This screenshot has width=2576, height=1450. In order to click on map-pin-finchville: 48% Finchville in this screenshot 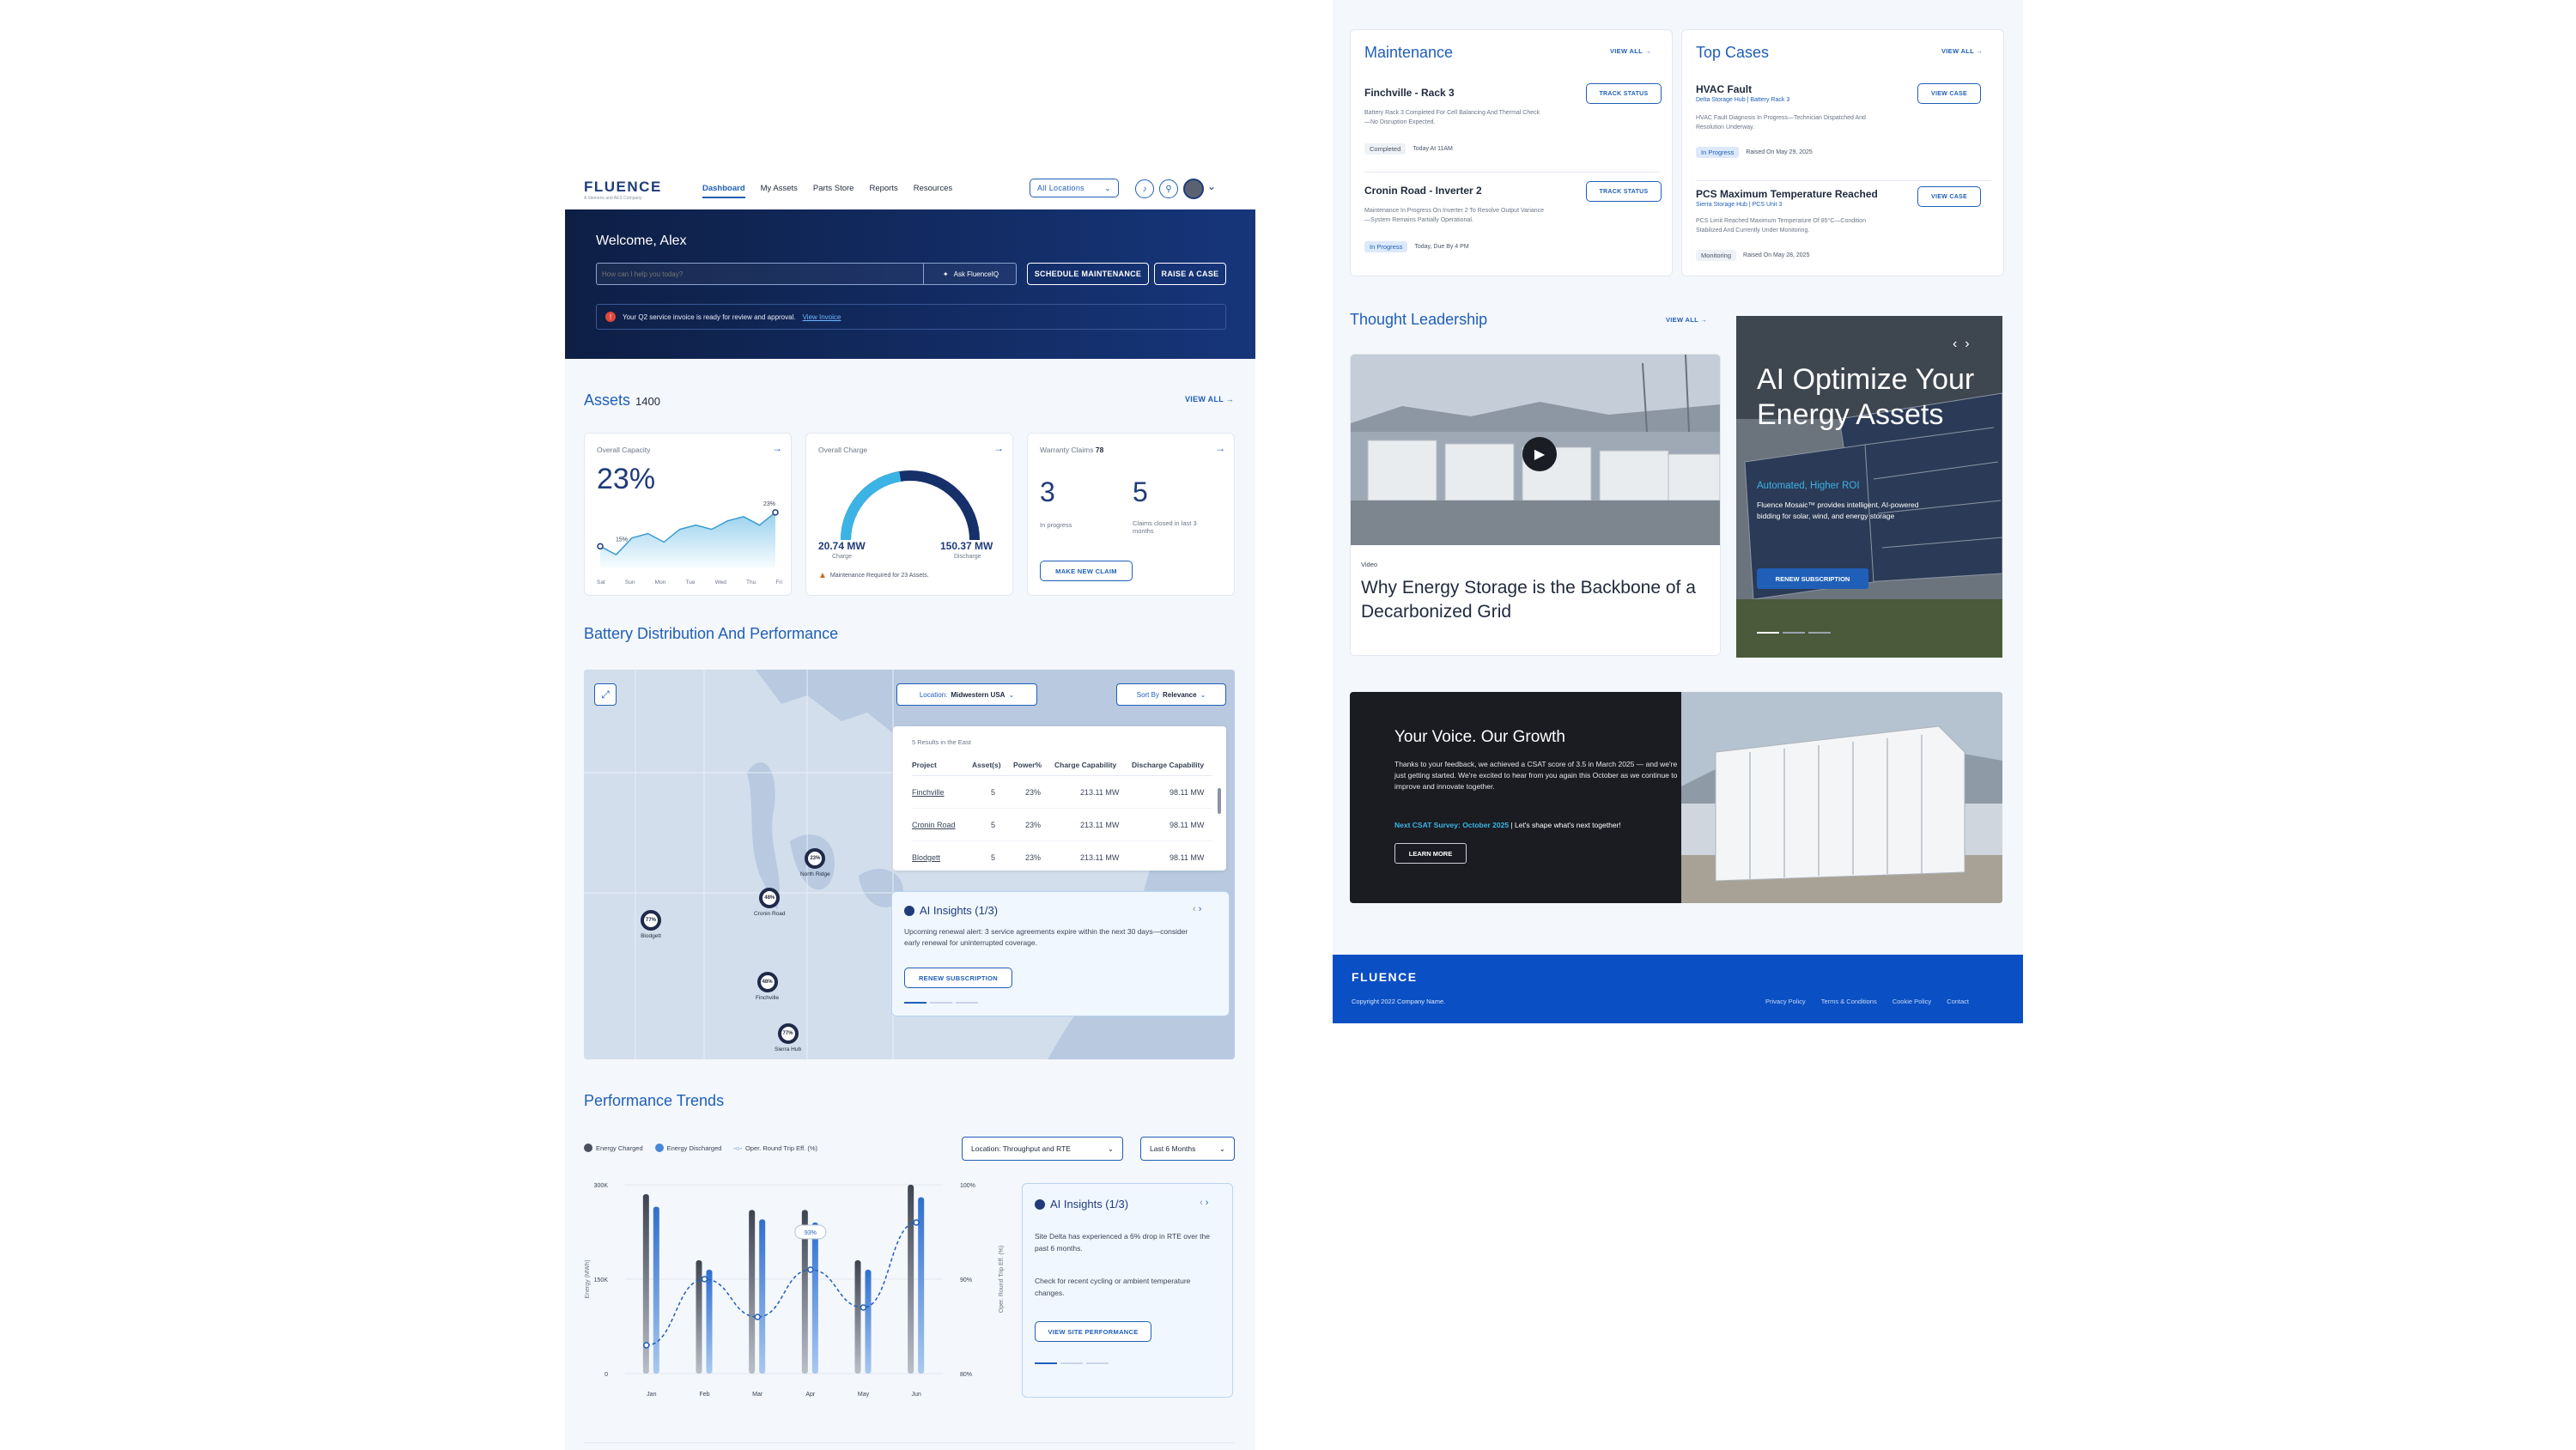, I will do `click(768, 987)`.